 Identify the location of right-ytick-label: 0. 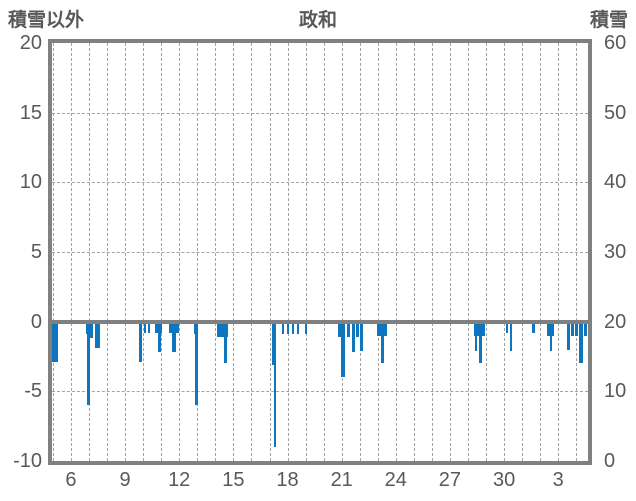
(610, 461).